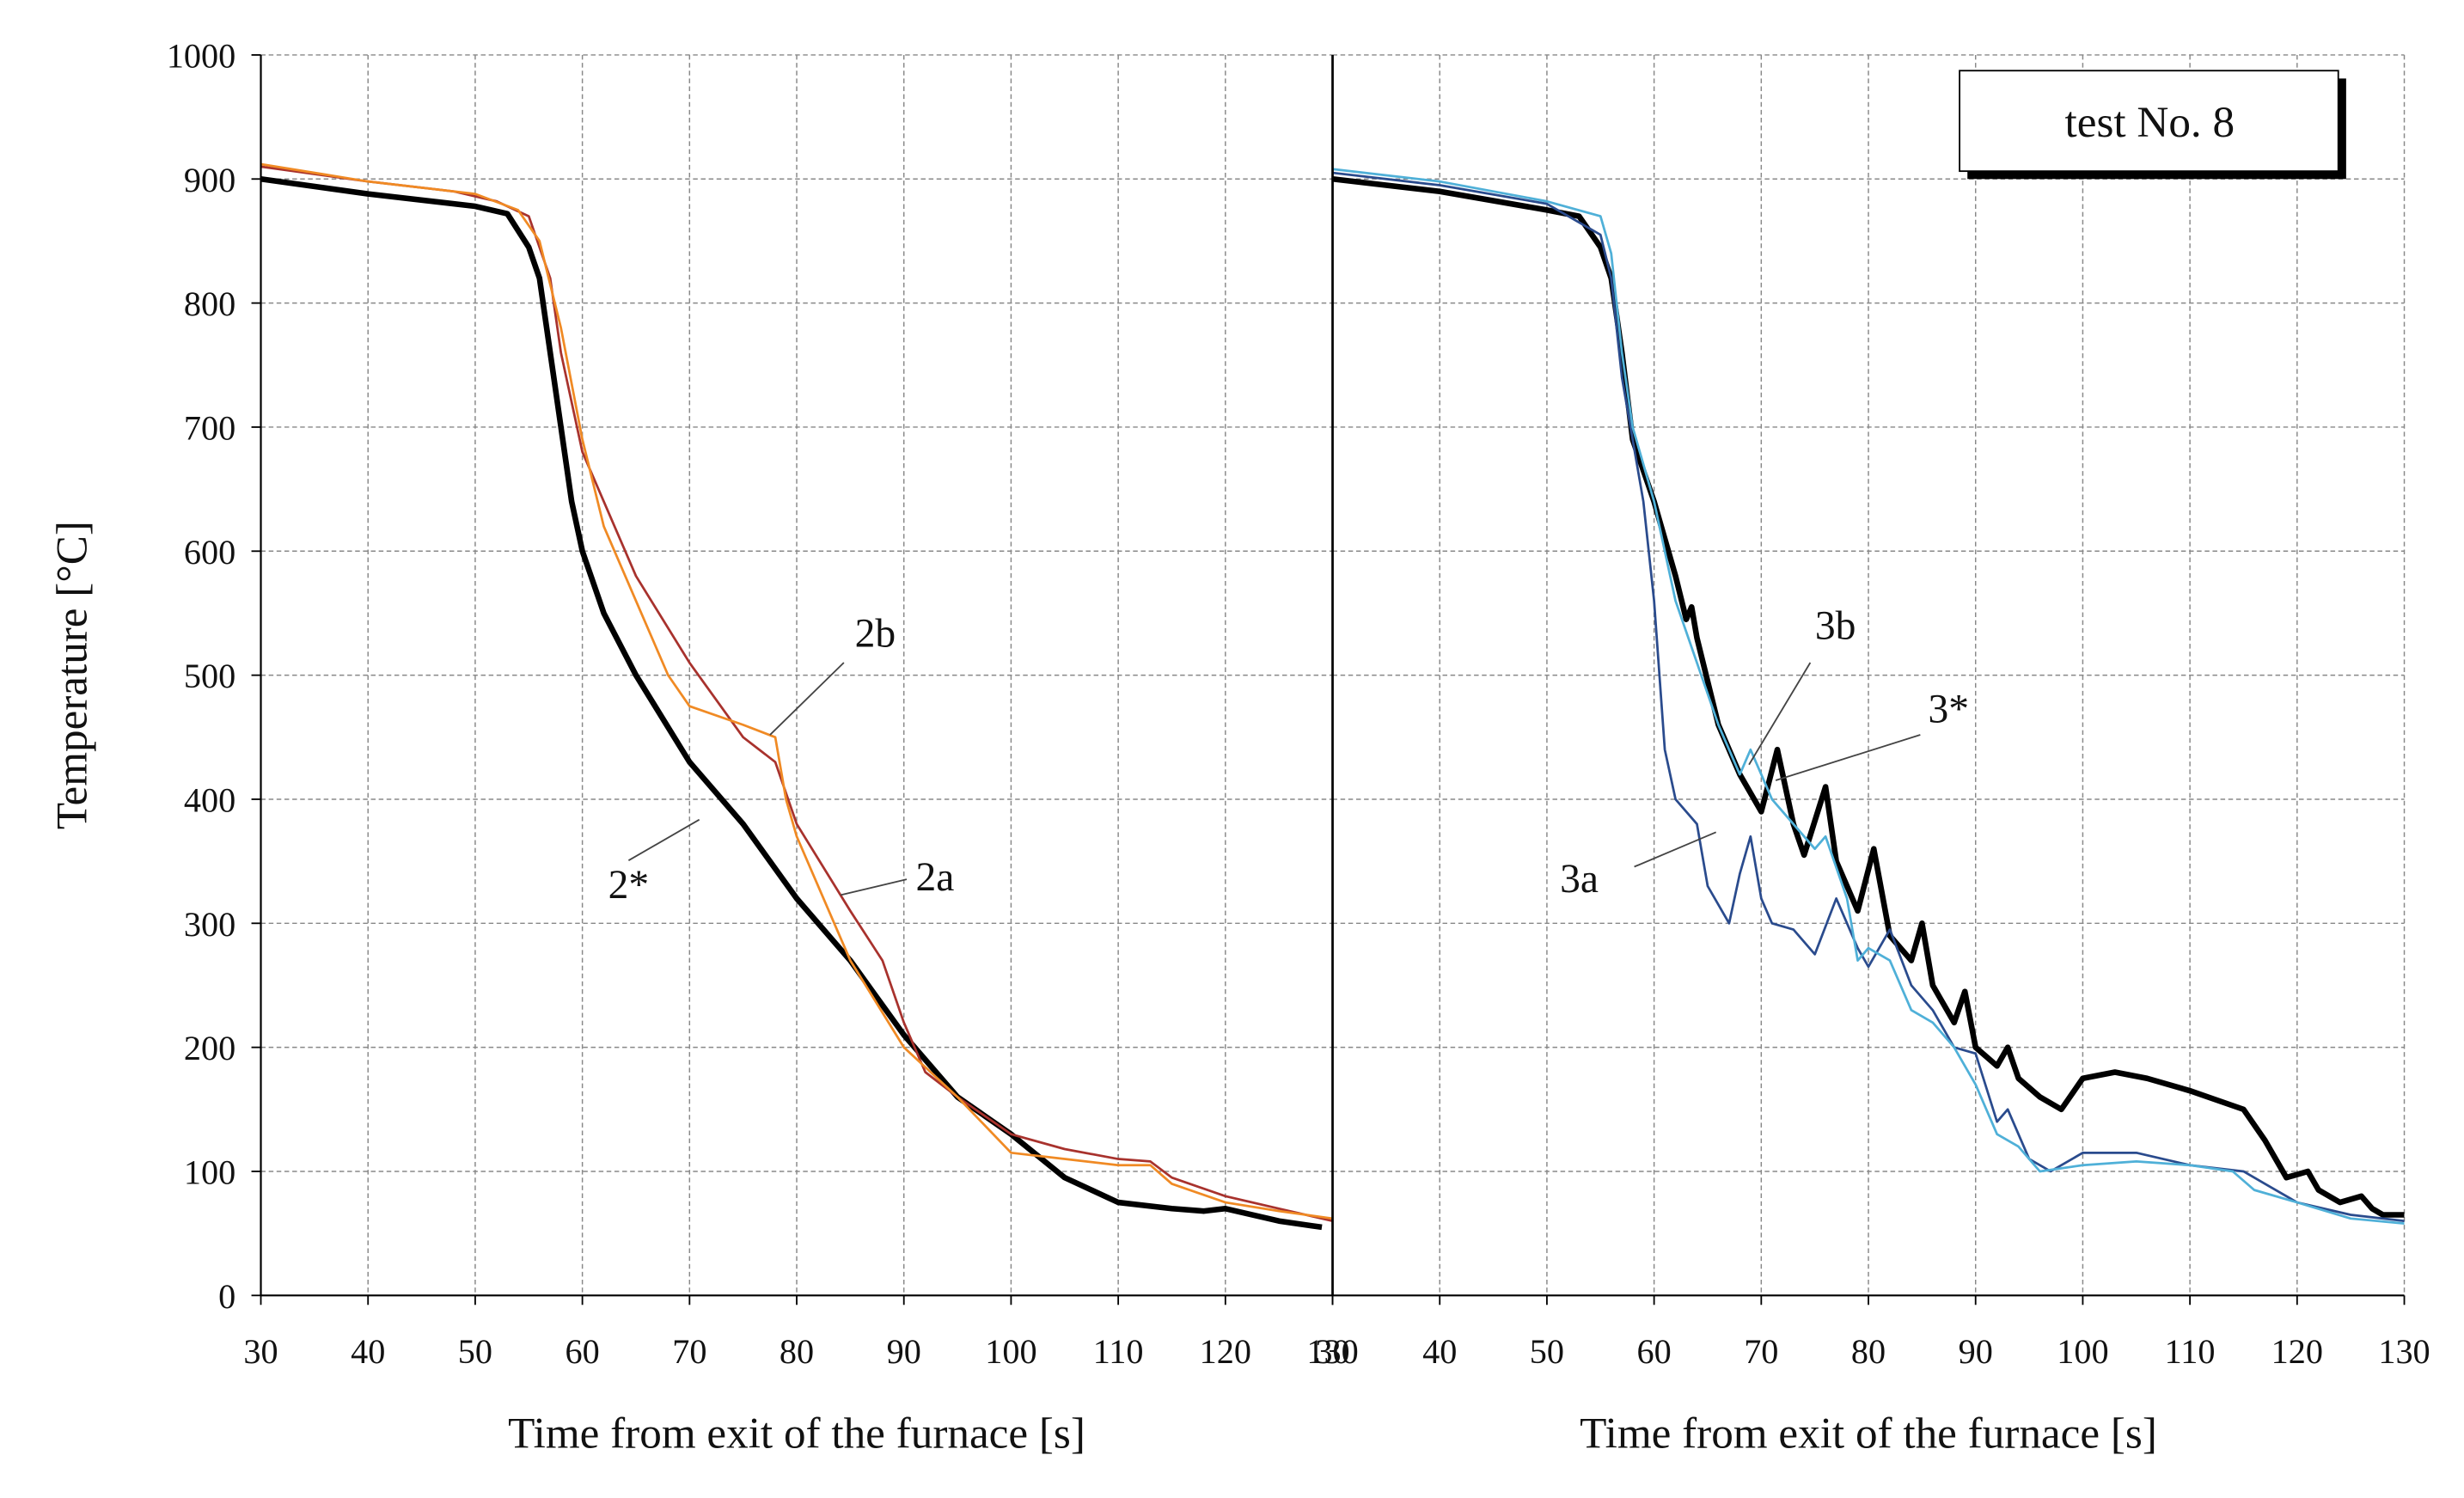  Describe the element at coordinates (209, 800) in the screenshot. I see `y-tick-label: 400` at that location.